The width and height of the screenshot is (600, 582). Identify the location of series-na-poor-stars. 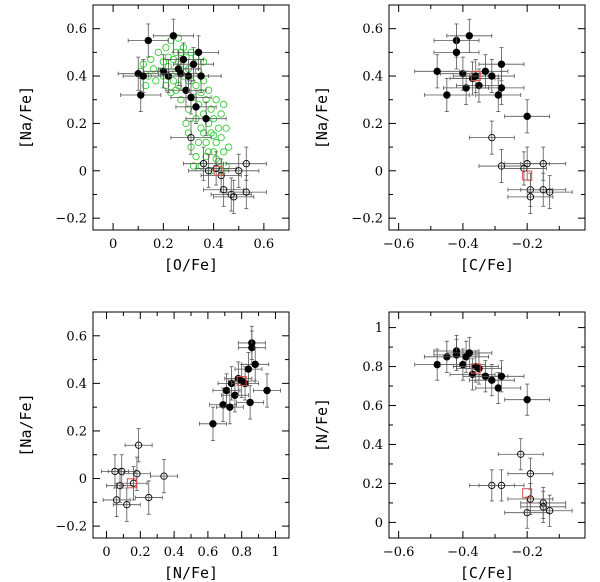
(139, 475).